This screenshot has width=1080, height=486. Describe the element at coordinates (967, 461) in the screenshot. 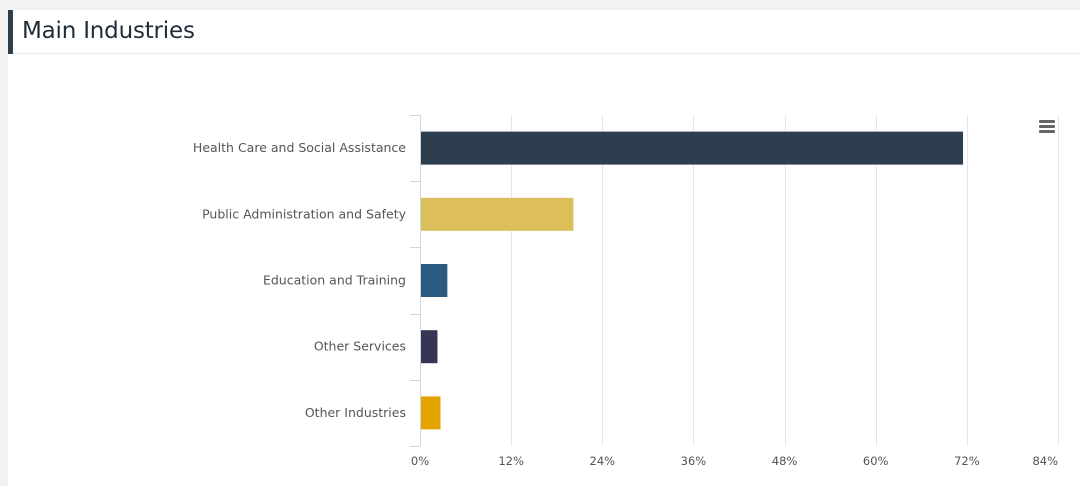

I see `x-tick-label: 72%` at that location.